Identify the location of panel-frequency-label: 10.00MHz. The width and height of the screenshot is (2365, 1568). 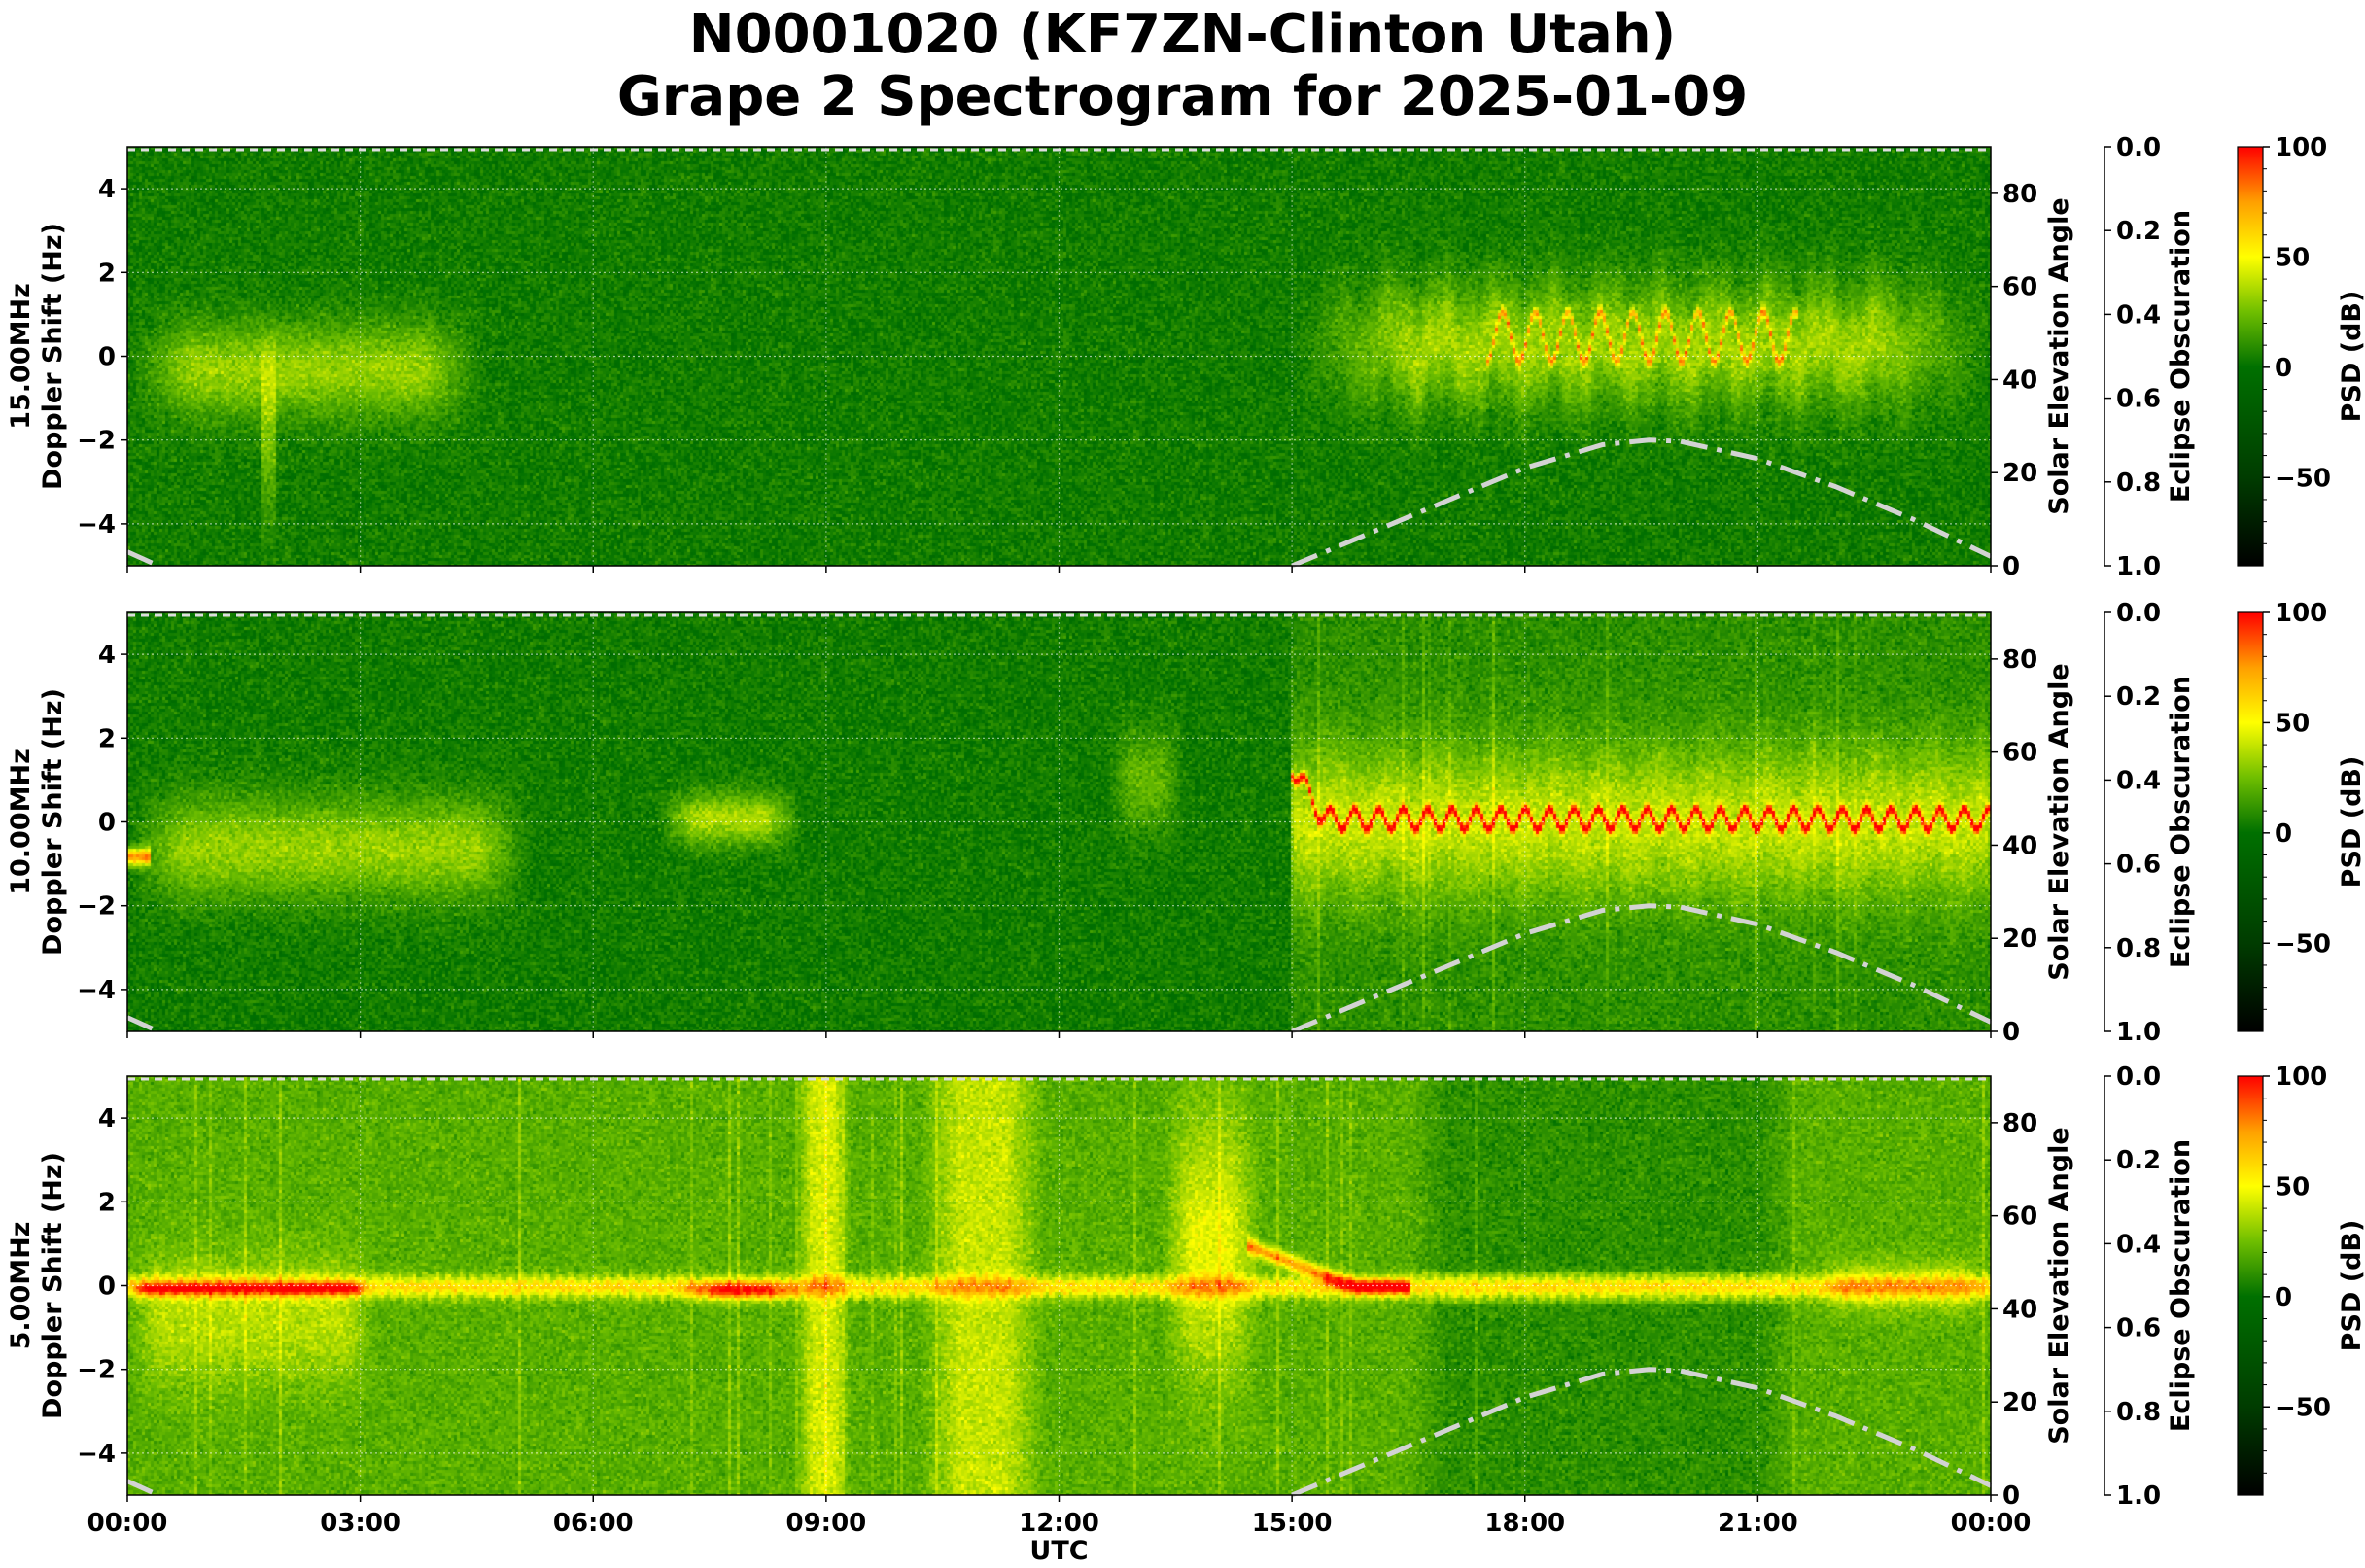
(21, 822).